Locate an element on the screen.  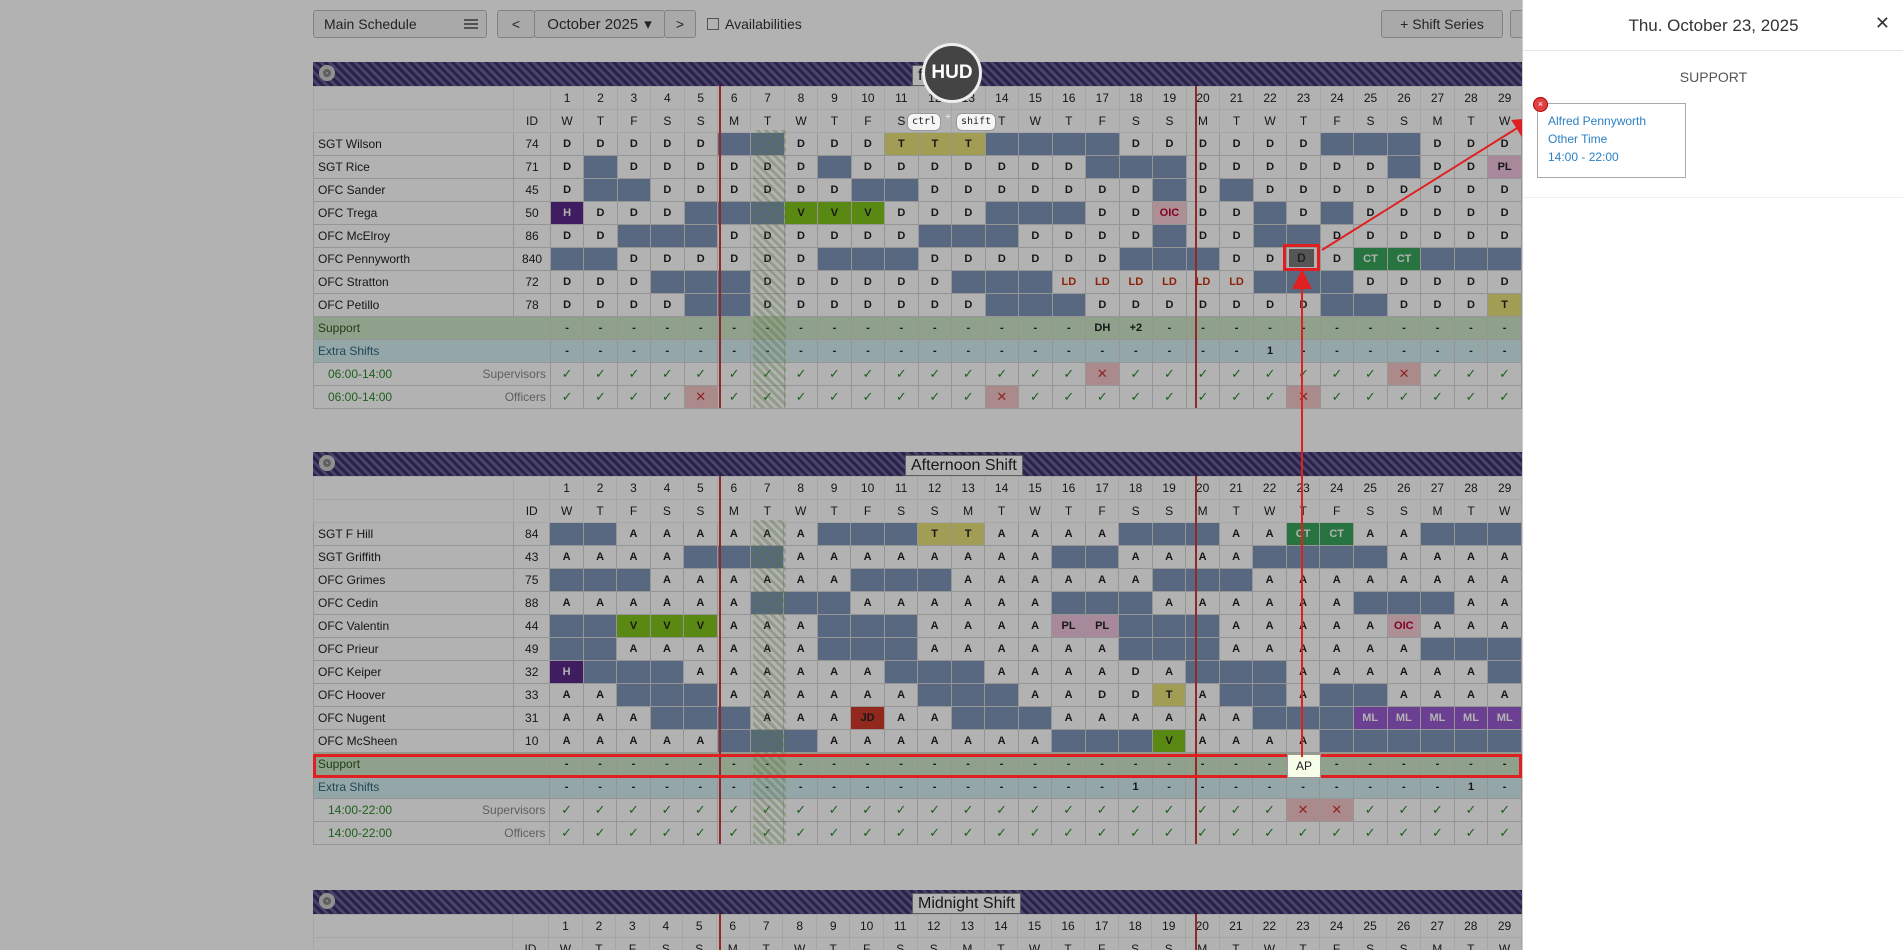
employee-name: OFC Pennyworth is located at coordinates (413, 259).